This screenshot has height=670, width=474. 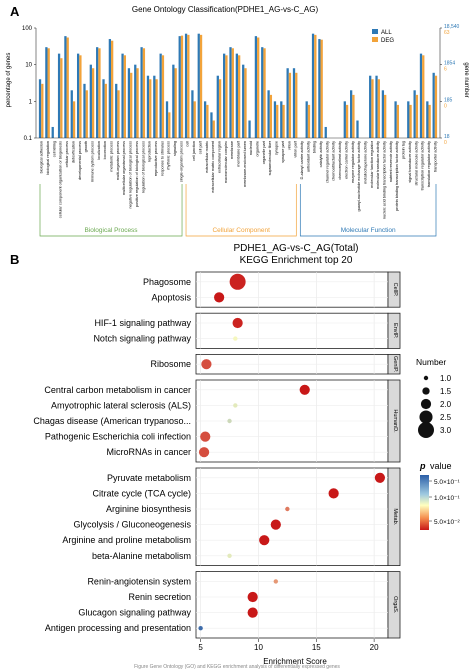 What do you see at coordinates (295, 248) in the screenshot?
I see `kegg-chart-title: PDHE1_AG-vs-C_AG(Total)` at bounding box center [295, 248].